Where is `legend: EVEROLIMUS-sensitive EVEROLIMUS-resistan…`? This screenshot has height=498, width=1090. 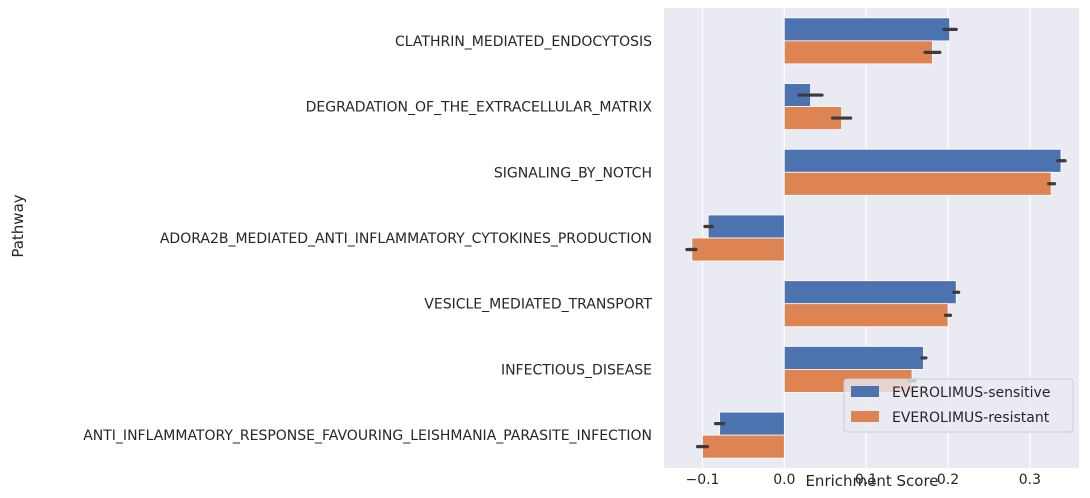 legend: EVEROLIMUS-sensitive EVEROLIMUS-resistan… is located at coordinates (958, 405).